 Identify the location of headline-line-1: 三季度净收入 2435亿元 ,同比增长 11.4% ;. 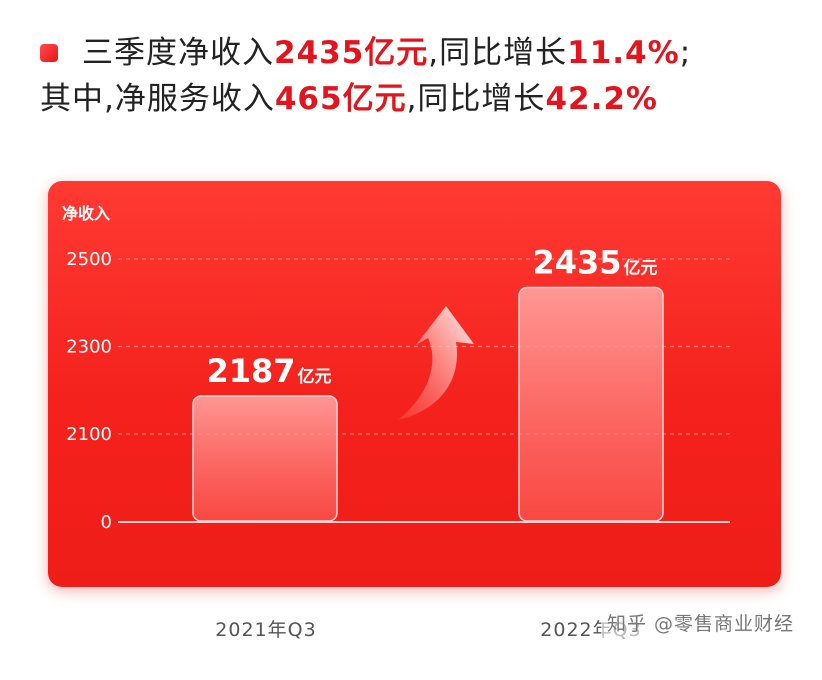
(425, 53).